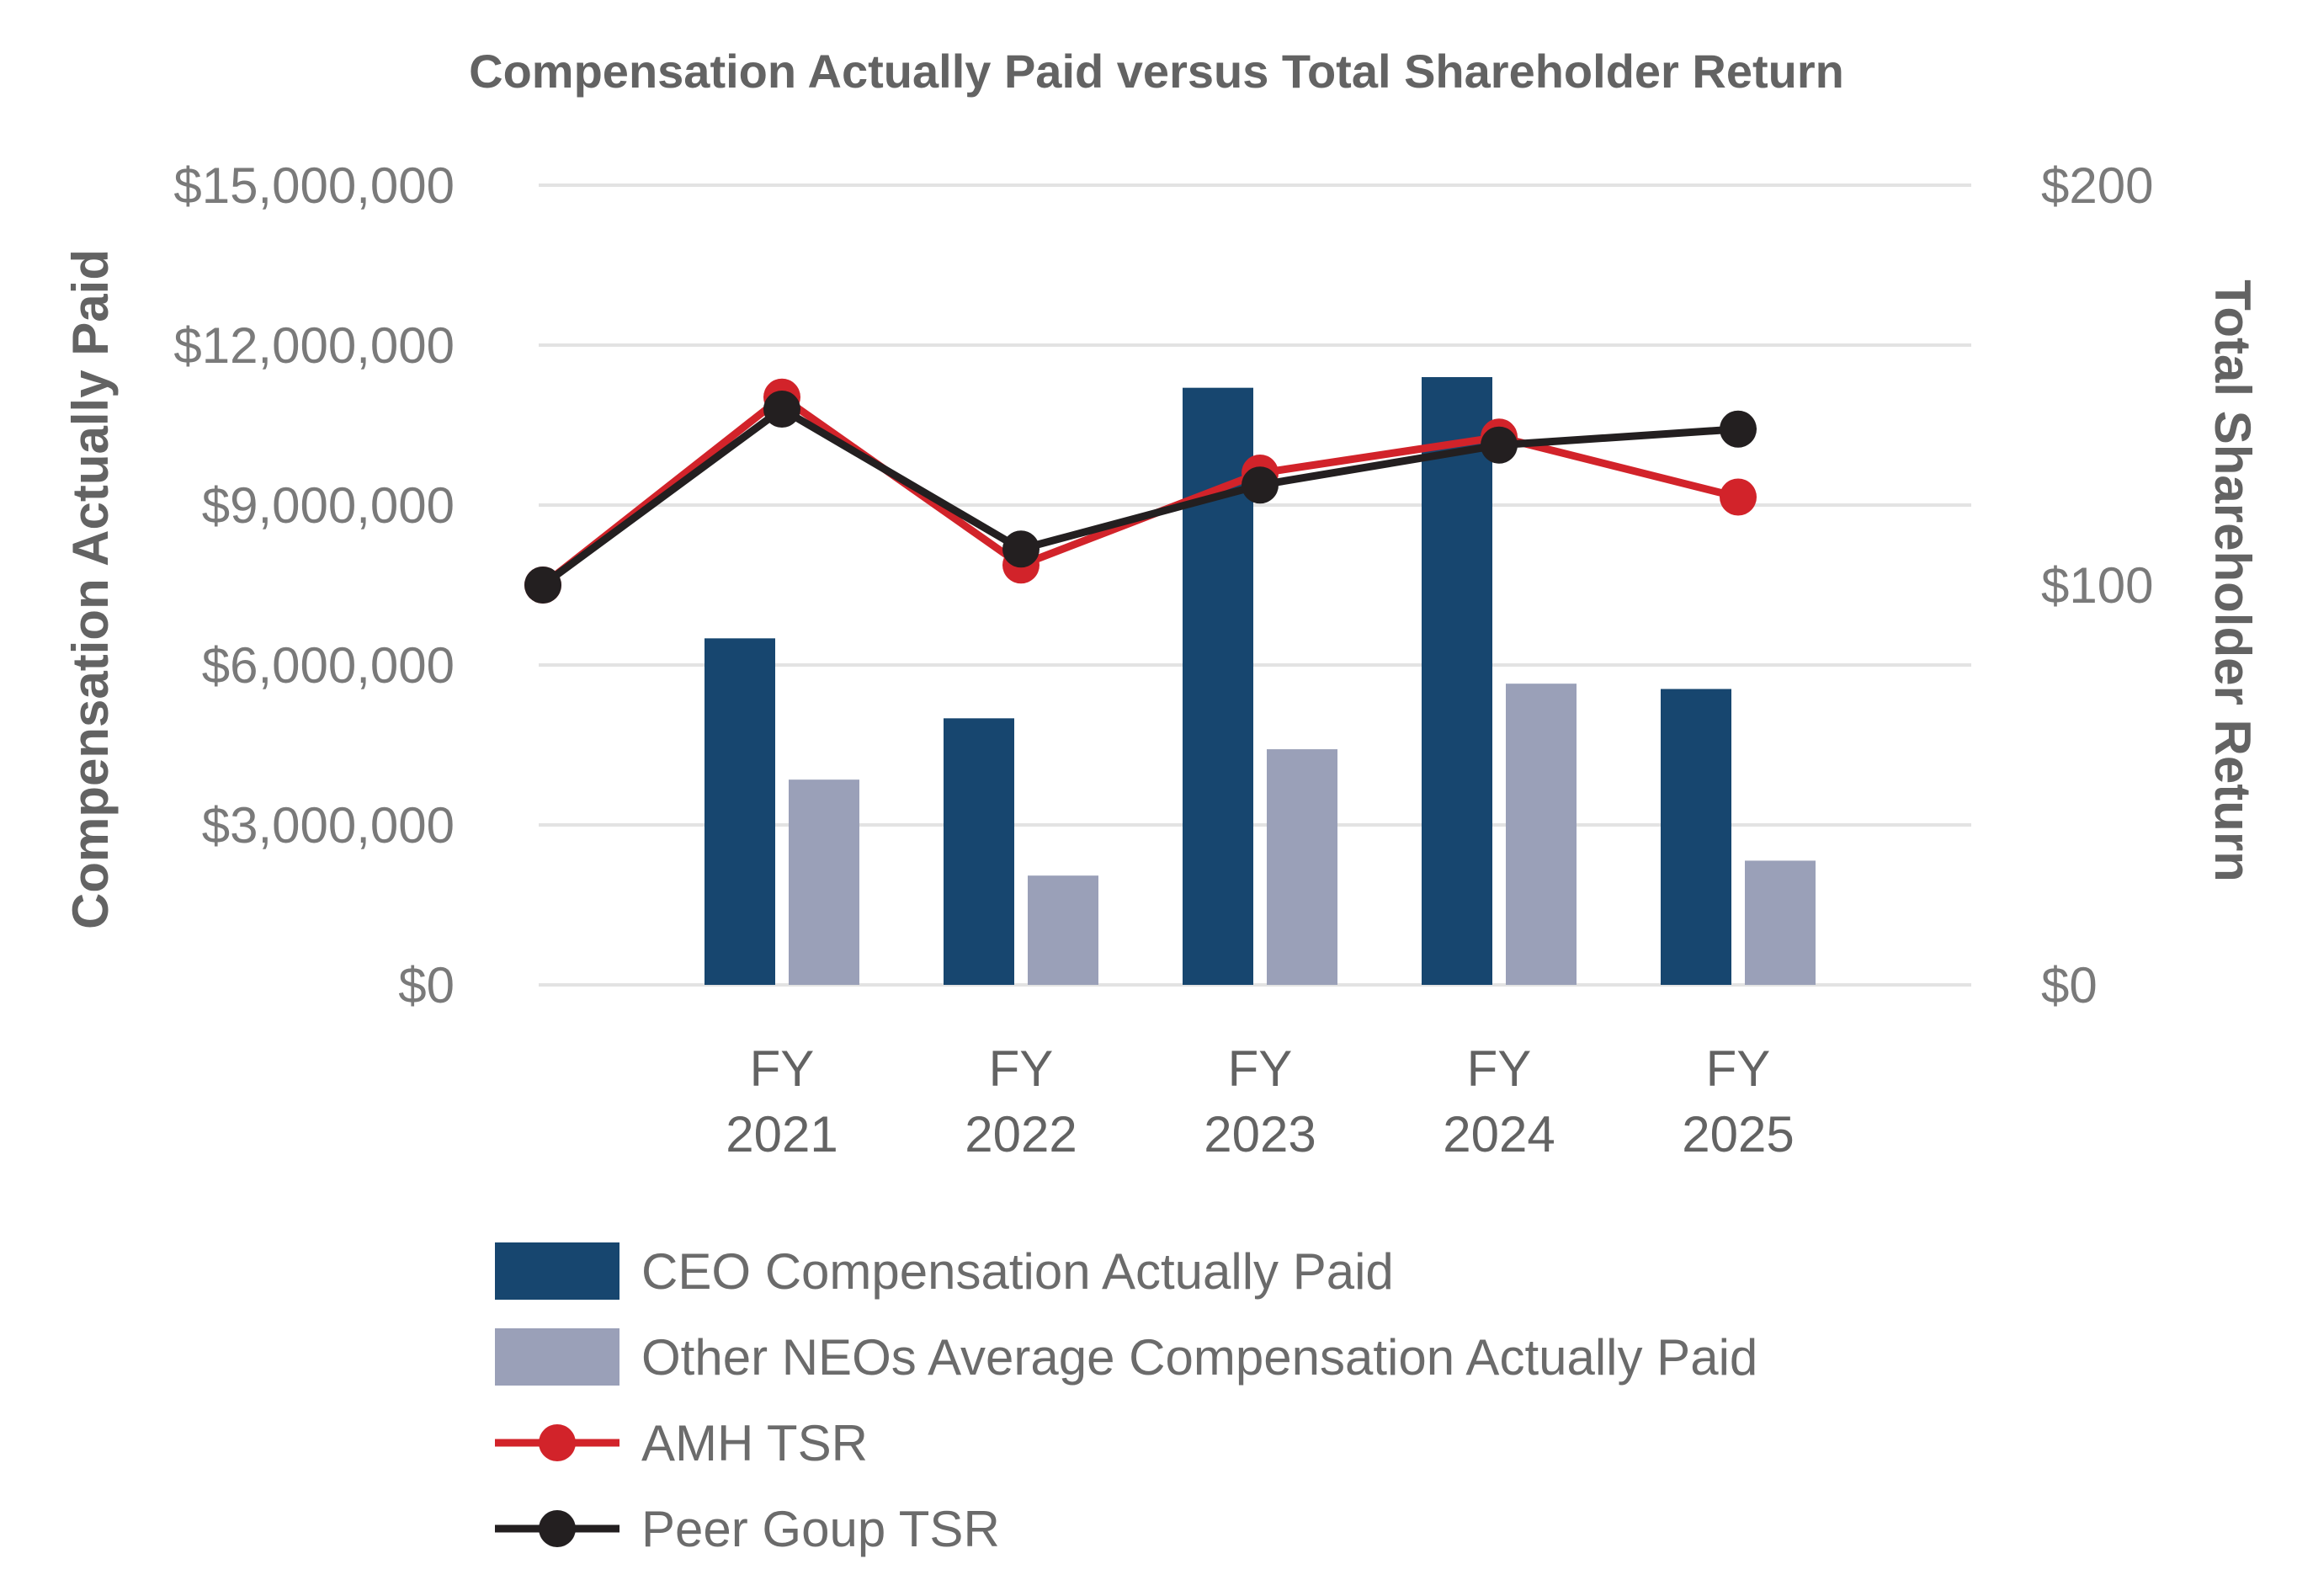 Image resolution: width=2313 pixels, height=1596 pixels. I want to click on y-tick-label: $9,000,000, so click(328, 506).